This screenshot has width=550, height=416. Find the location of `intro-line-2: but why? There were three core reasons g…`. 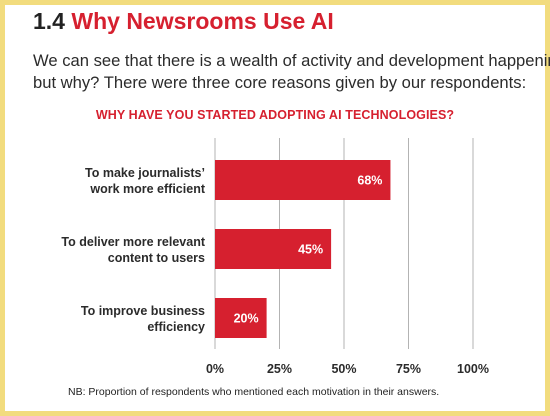

intro-line-2: but why? There were three core reasons g… is located at coordinates (280, 82).